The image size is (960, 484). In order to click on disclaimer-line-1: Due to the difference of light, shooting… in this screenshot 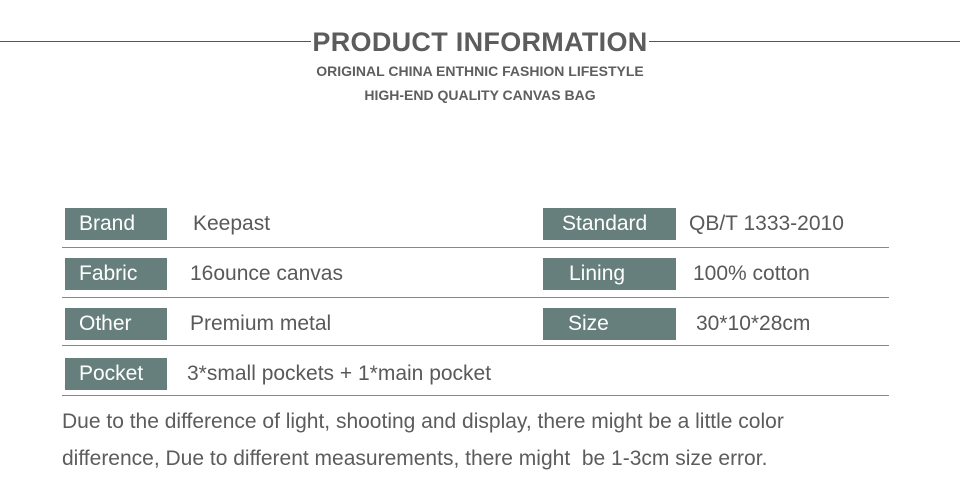, I will do `click(423, 421)`.